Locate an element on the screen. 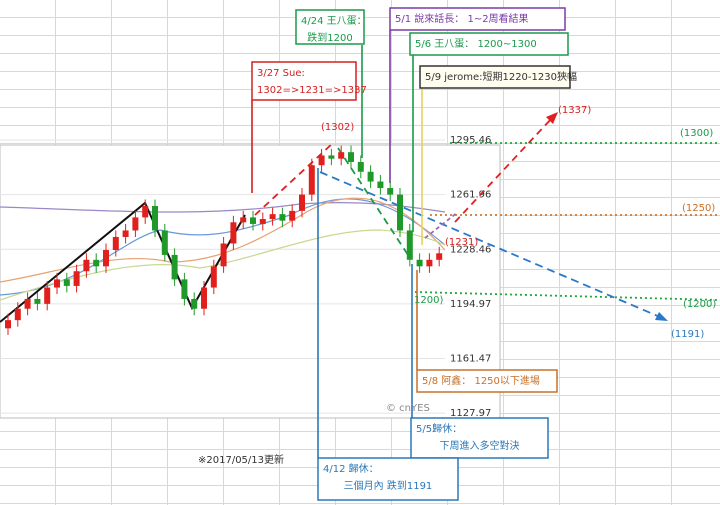 This screenshot has height=505, width=720. annotation-text: 三個月內 跌到1191 is located at coordinates (388, 485).